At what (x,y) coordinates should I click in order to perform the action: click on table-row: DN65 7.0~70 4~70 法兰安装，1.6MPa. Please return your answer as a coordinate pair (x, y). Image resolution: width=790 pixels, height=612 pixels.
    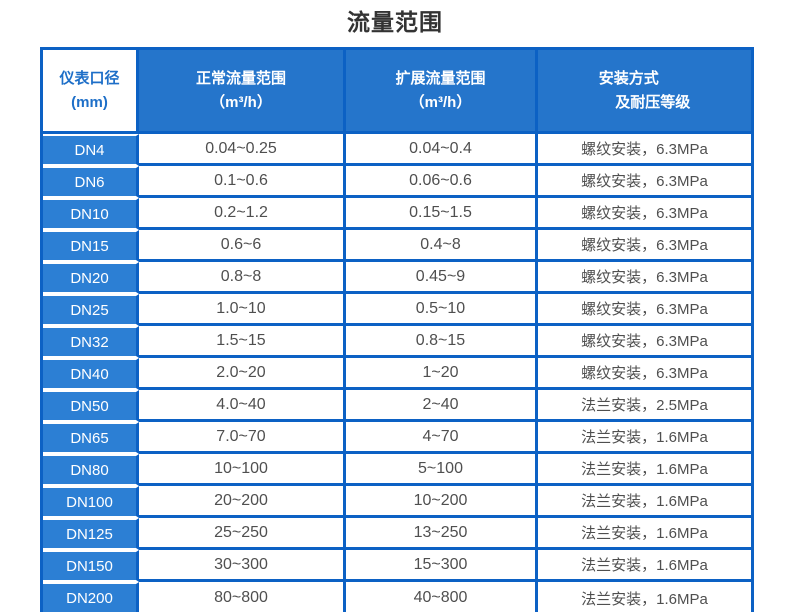
    Looking at the image, I should click on (397, 438).